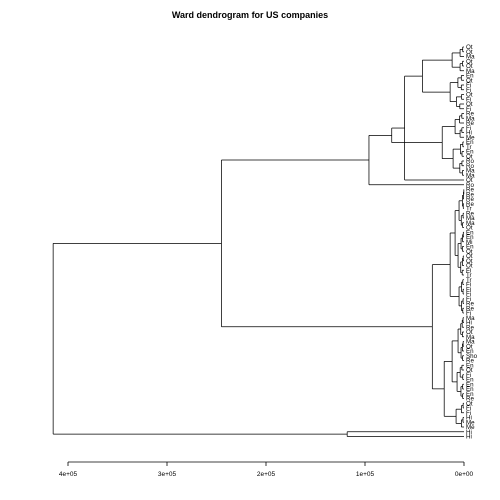 This screenshot has width=500, height=500. What do you see at coordinates (68, 474) in the screenshot?
I see `x-axis-tick-label: 4e+05` at bounding box center [68, 474].